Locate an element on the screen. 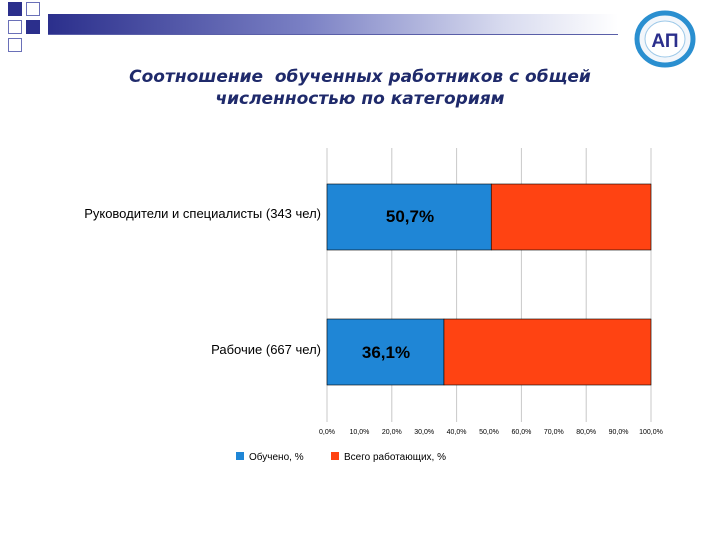  tick-label: 0,0% is located at coordinates (327, 432).